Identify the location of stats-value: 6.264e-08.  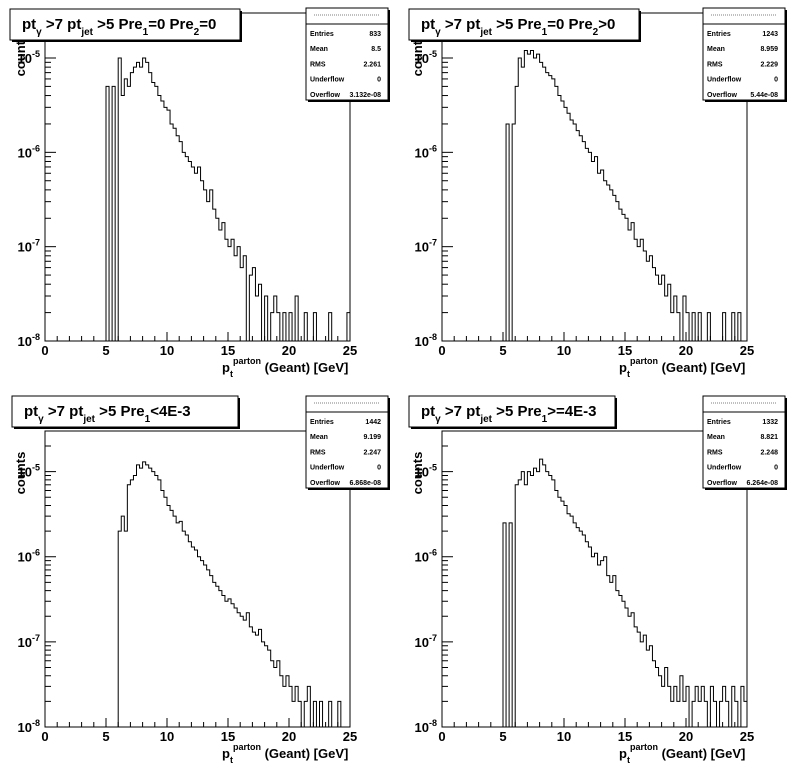
(762, 483).